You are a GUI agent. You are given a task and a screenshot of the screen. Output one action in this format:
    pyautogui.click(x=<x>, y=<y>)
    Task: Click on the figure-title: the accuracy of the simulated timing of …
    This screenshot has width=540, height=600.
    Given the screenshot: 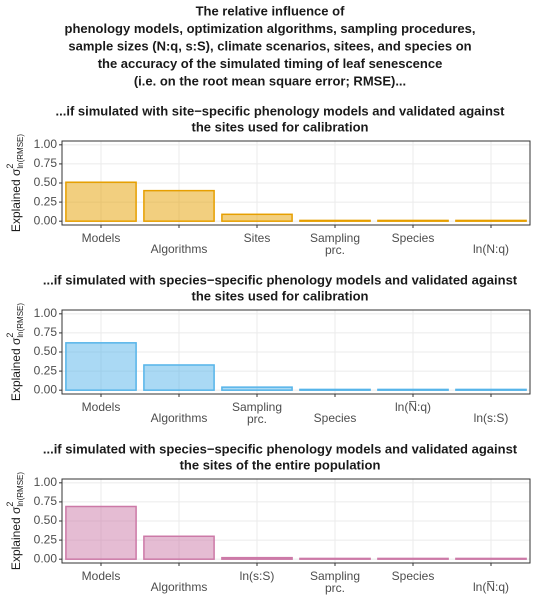 What is the action you would take?
    pyautogui.click(x=270, y=63)
    